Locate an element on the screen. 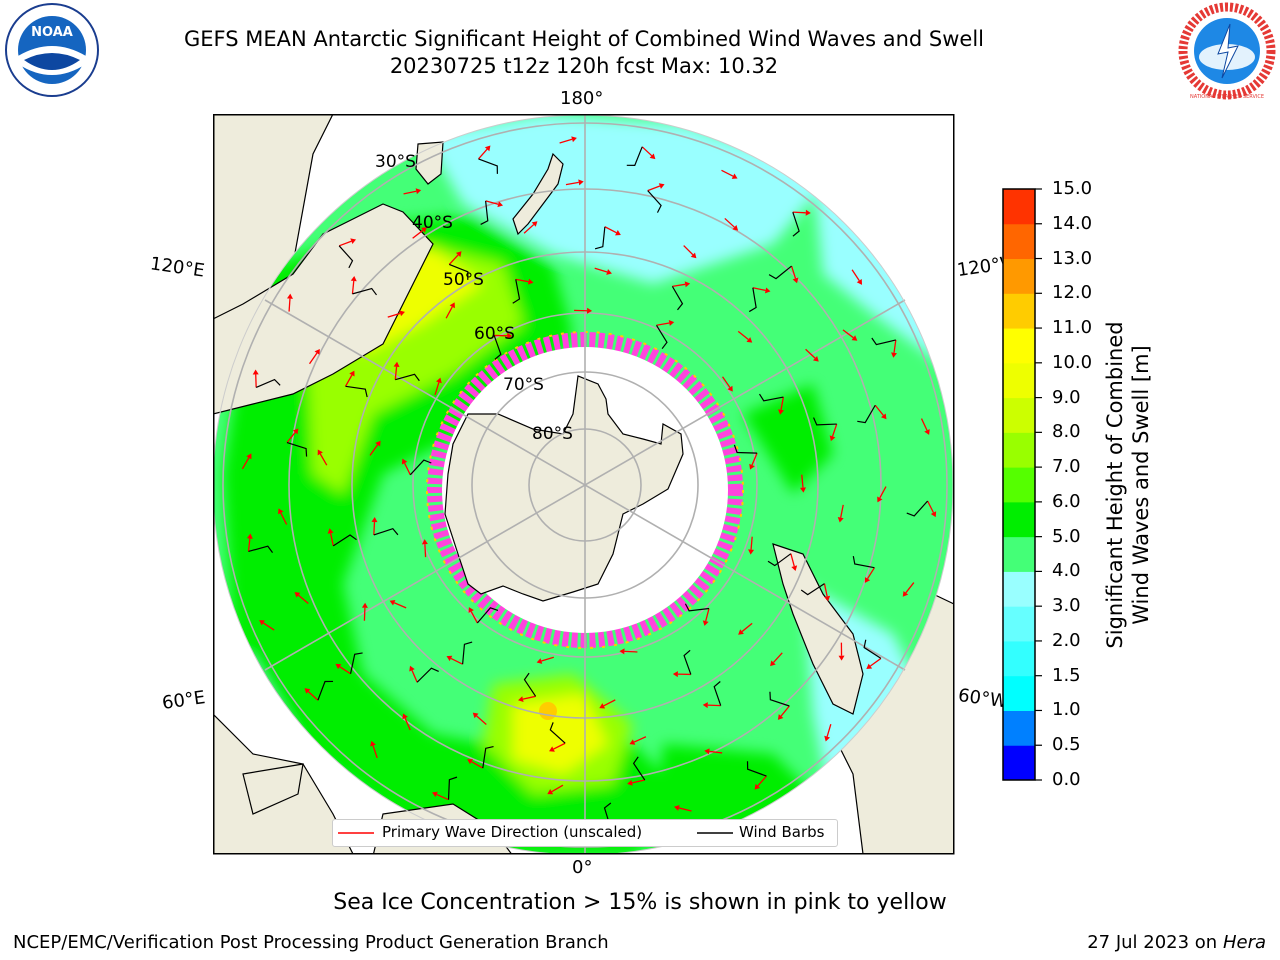 The image size is (1280, 960). colorbar-tick-label: 0.5 is located at coordinates (1066, 745).